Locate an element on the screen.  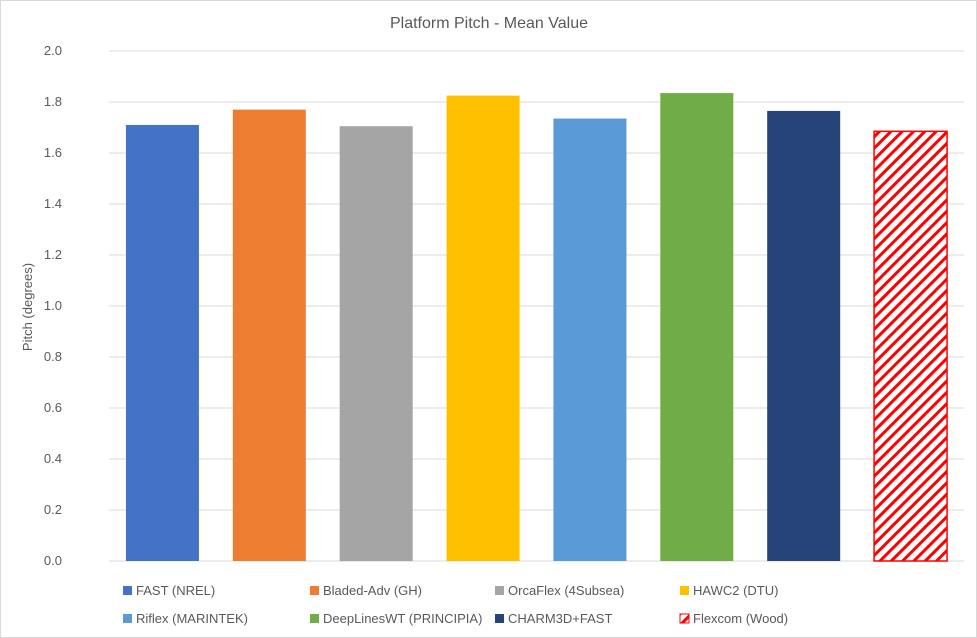
bar-charm3d-fast is located at coordinates (804, 336).